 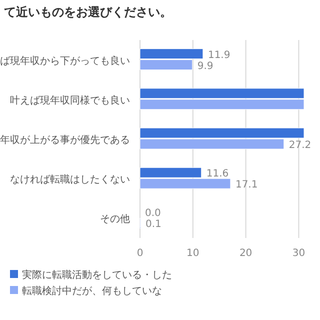 I want to click on category: その他, so click(x=115, y=220).